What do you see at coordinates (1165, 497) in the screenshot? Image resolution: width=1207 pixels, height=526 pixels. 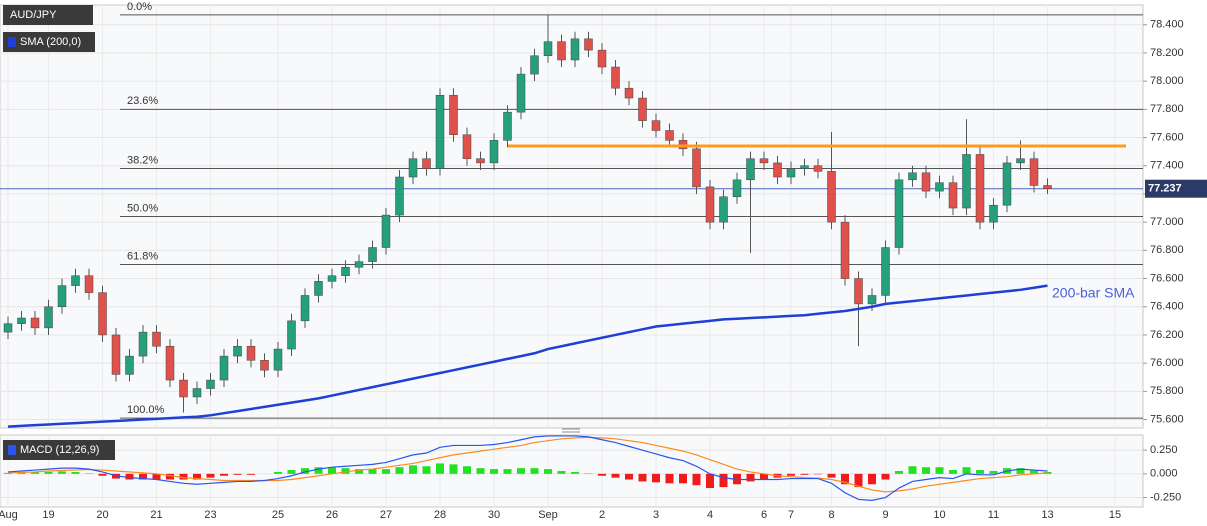 I see `y-tick-label: -0.250` at bounding box center [1165, 497].